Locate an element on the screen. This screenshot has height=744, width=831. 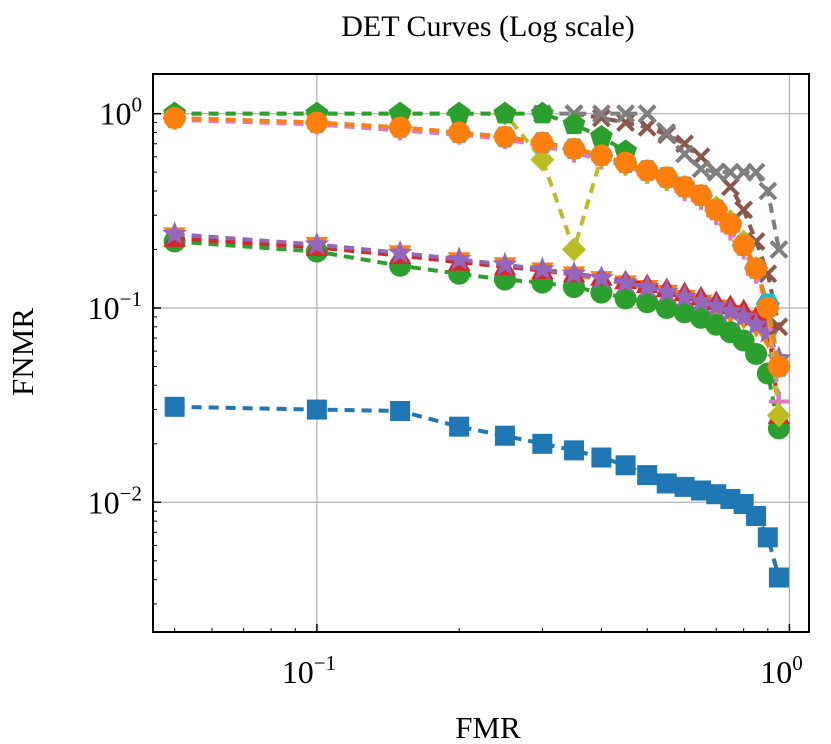
y-axis-label: FNMR is located at coordinates (22, 352).